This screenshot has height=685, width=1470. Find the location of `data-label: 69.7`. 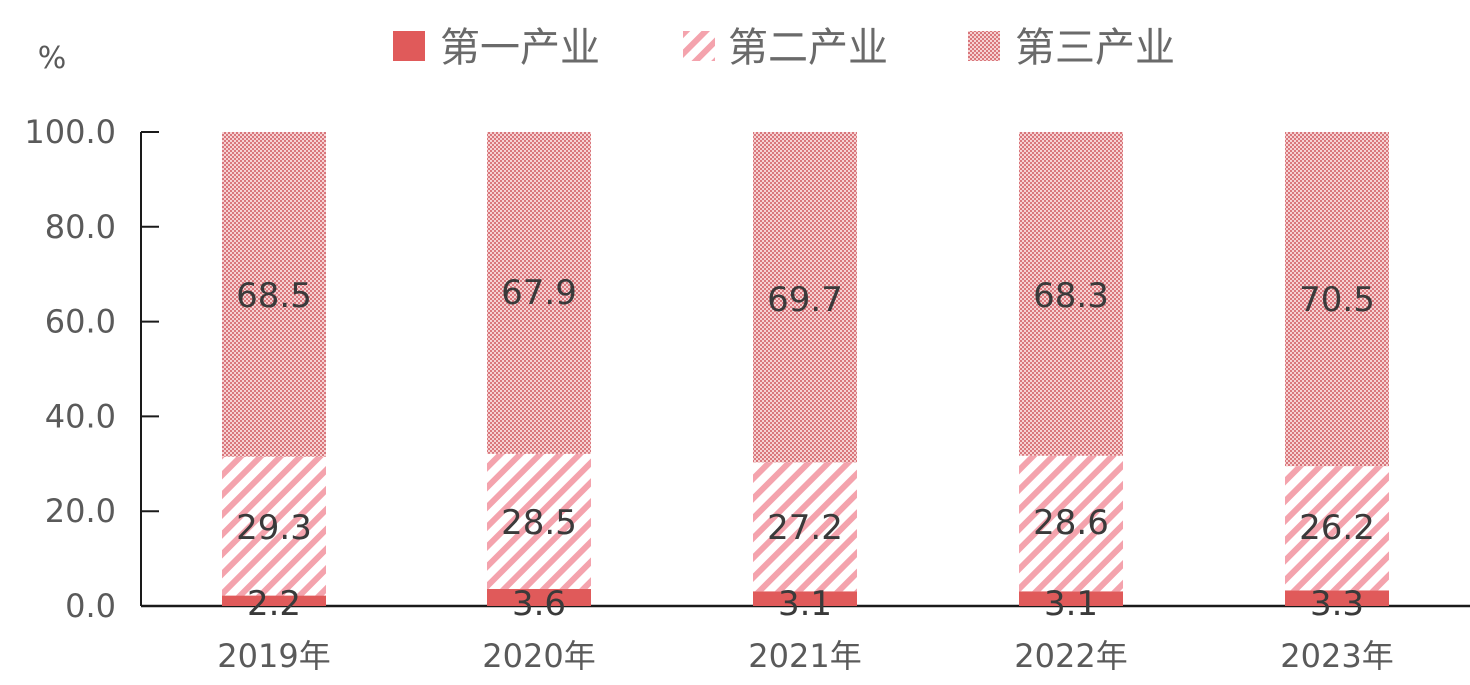

data-label: 69.7 is located at coordinates (805, 300).